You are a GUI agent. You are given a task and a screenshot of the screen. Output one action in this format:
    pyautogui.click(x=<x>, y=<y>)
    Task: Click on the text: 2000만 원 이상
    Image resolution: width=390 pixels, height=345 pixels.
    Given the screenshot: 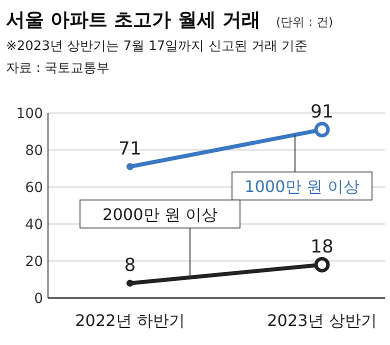 What is the action you would take?
    pyautogui.click(x=160, y=214)
    